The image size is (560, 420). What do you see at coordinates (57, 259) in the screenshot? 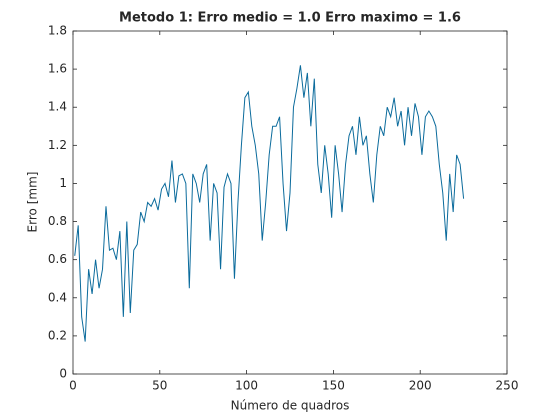
I see `y-tick-label: 0.6` at bounding box center [57, 259].